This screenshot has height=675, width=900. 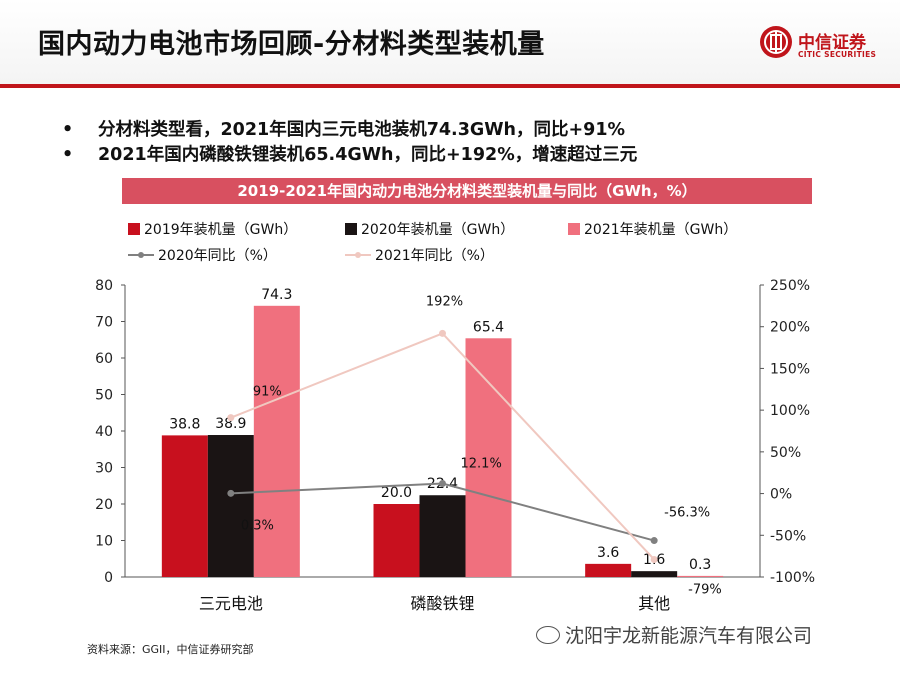 I want to click on line-value-label: 91%, so click(x=267, y=392).